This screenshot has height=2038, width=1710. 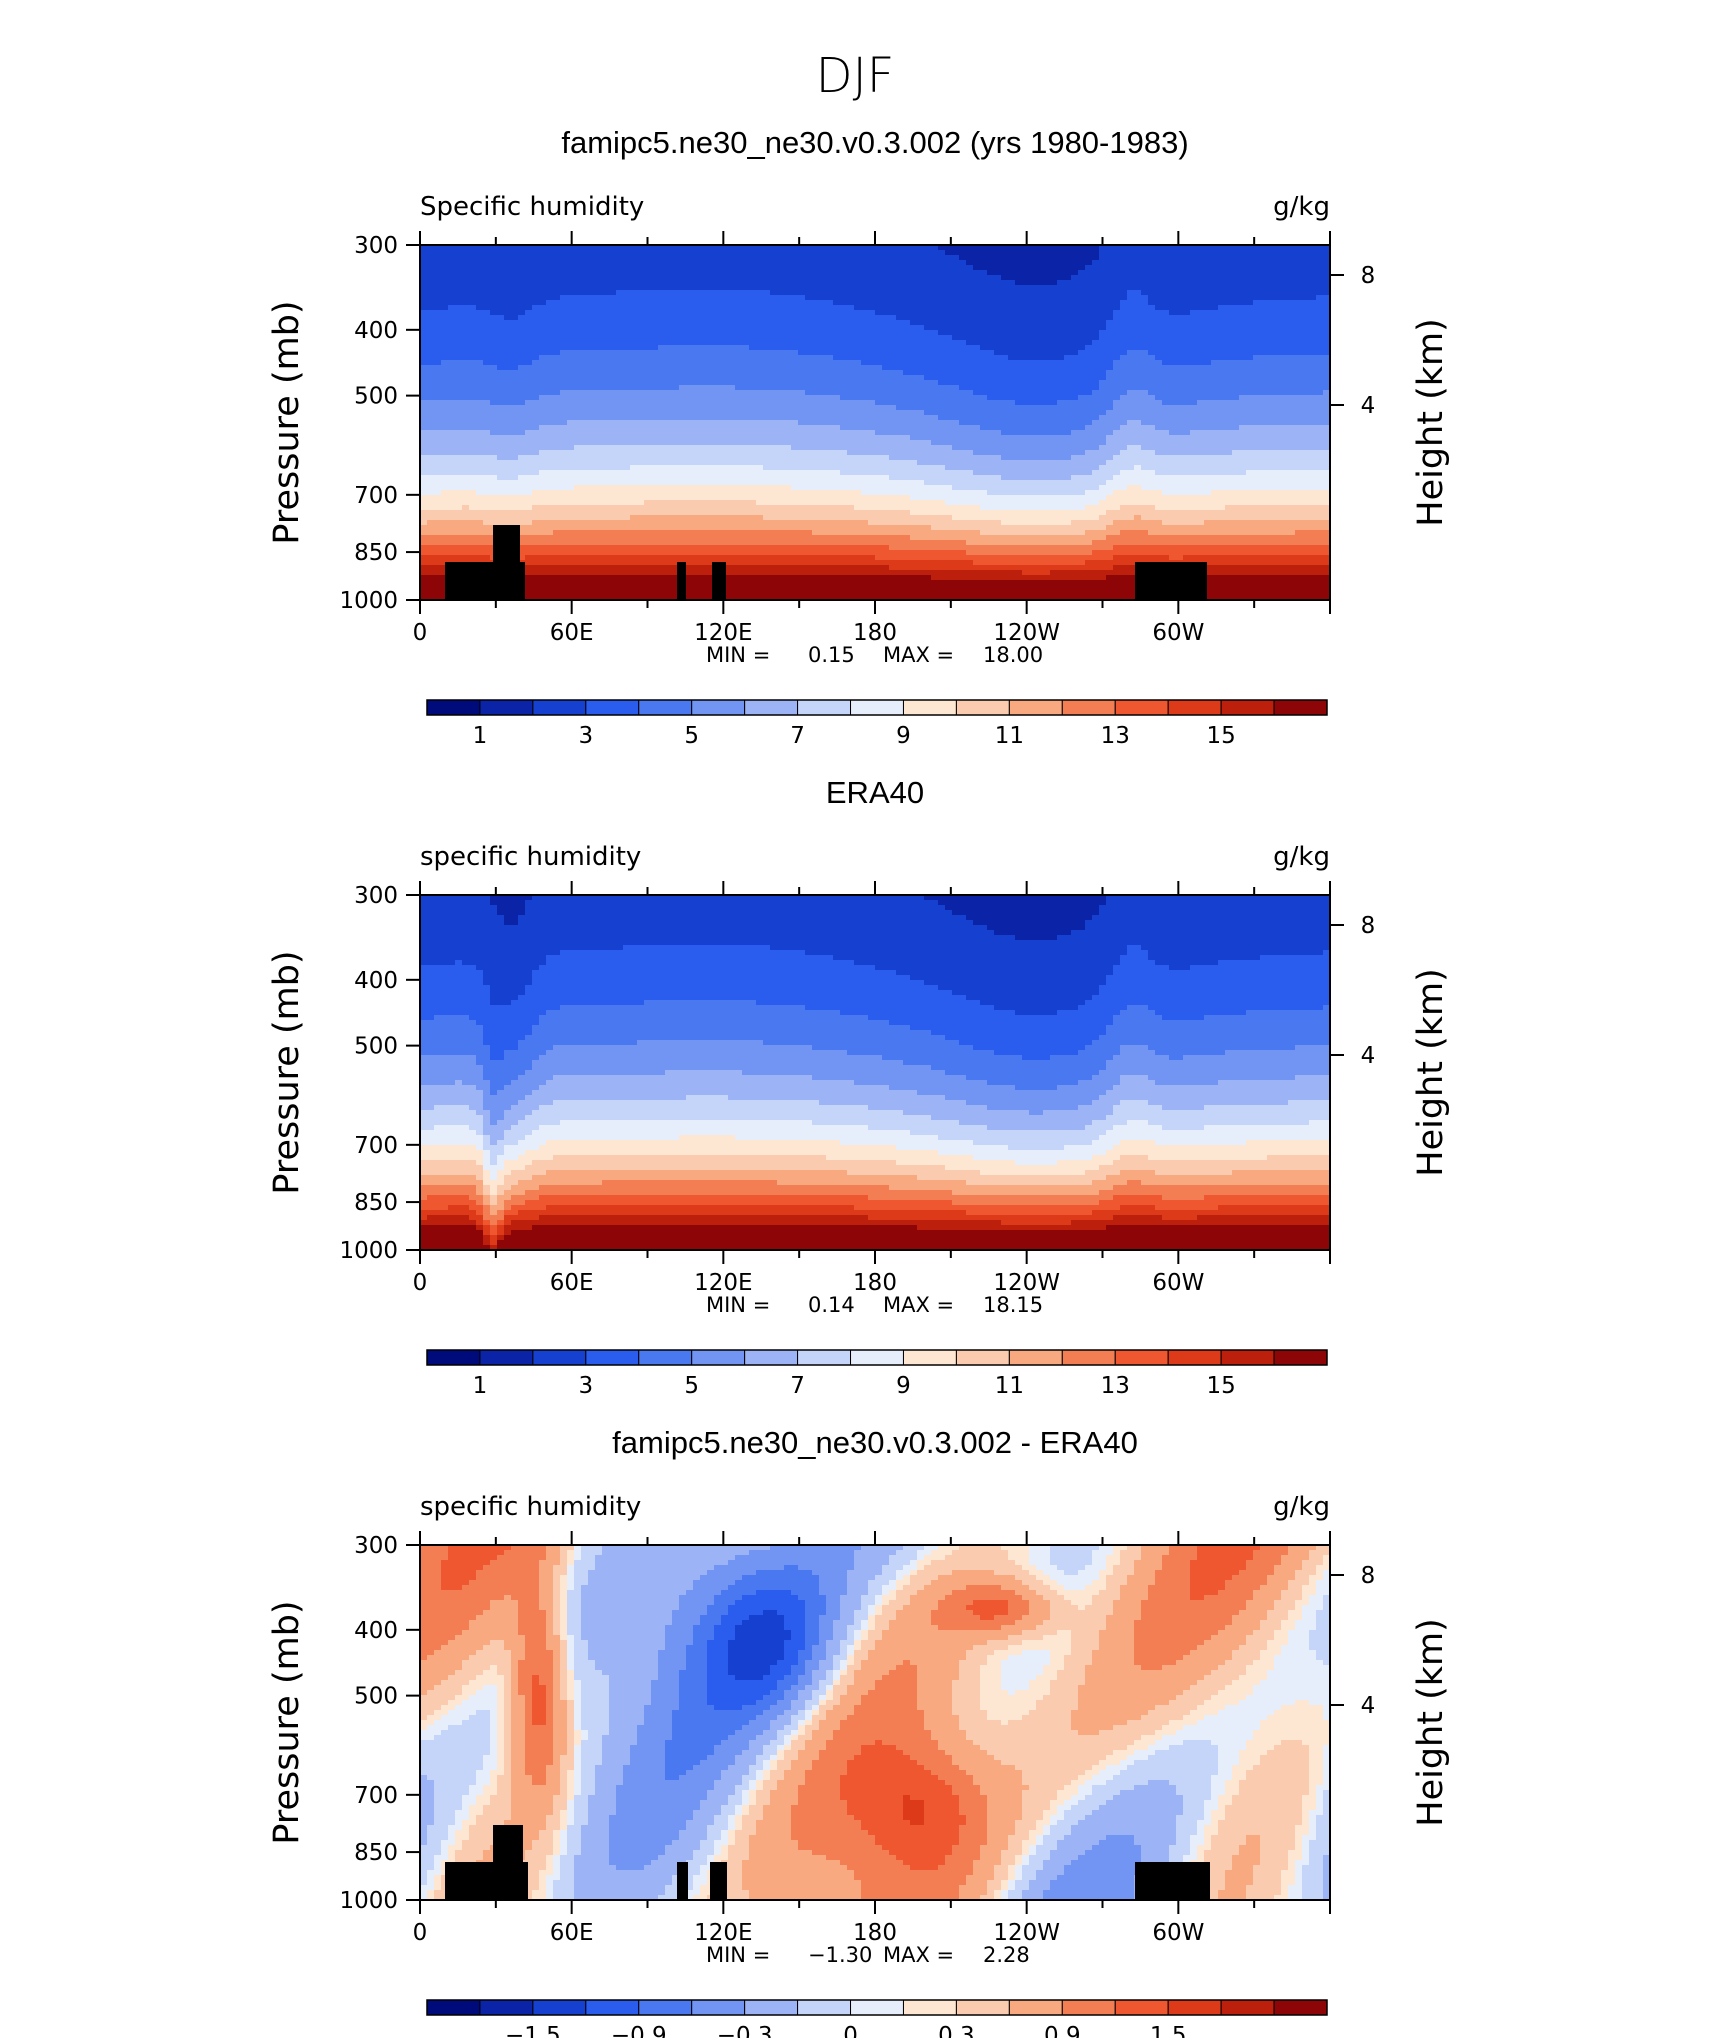 I want to click on colorbar-label: 0.9, so click(x=1062, y=2030).